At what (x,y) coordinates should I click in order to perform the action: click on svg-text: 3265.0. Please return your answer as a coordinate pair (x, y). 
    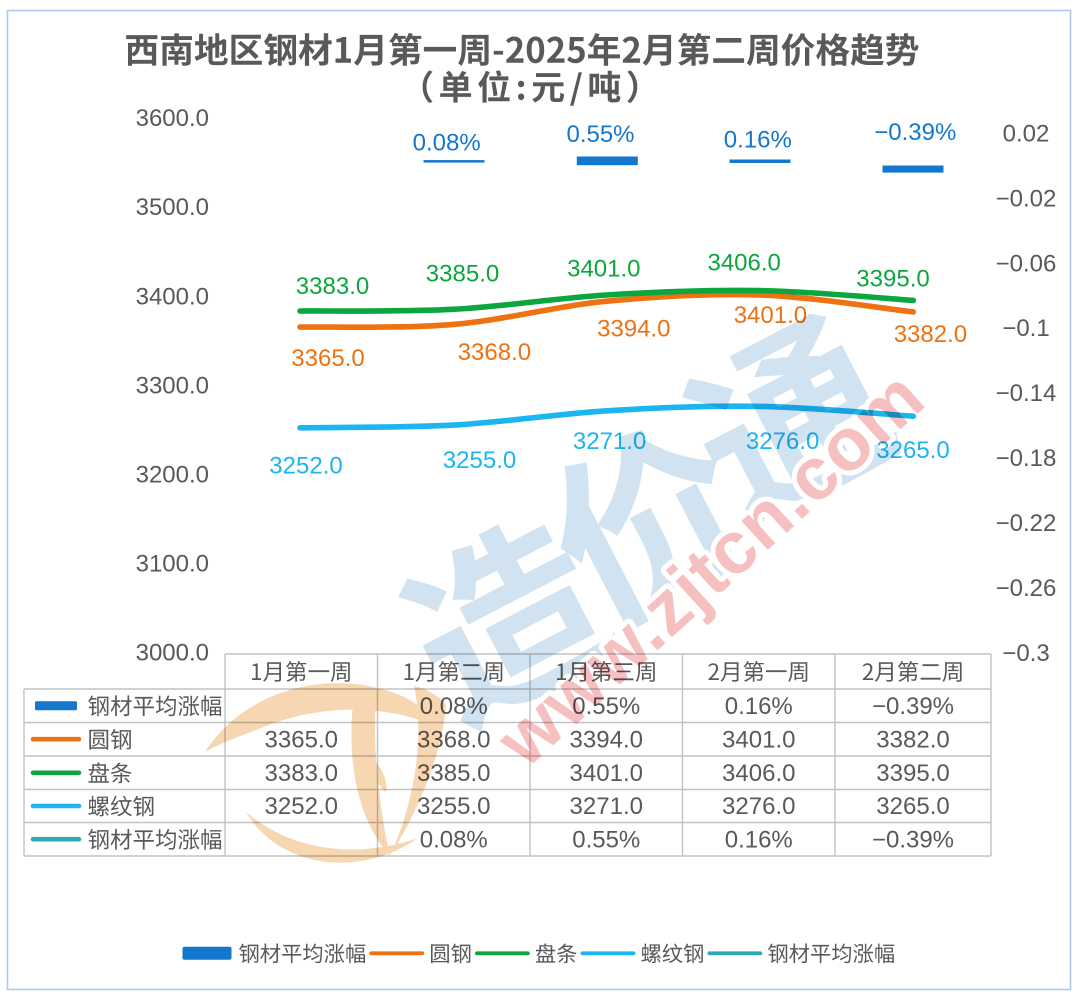
    Looking at the image, I should click on (912, 806).